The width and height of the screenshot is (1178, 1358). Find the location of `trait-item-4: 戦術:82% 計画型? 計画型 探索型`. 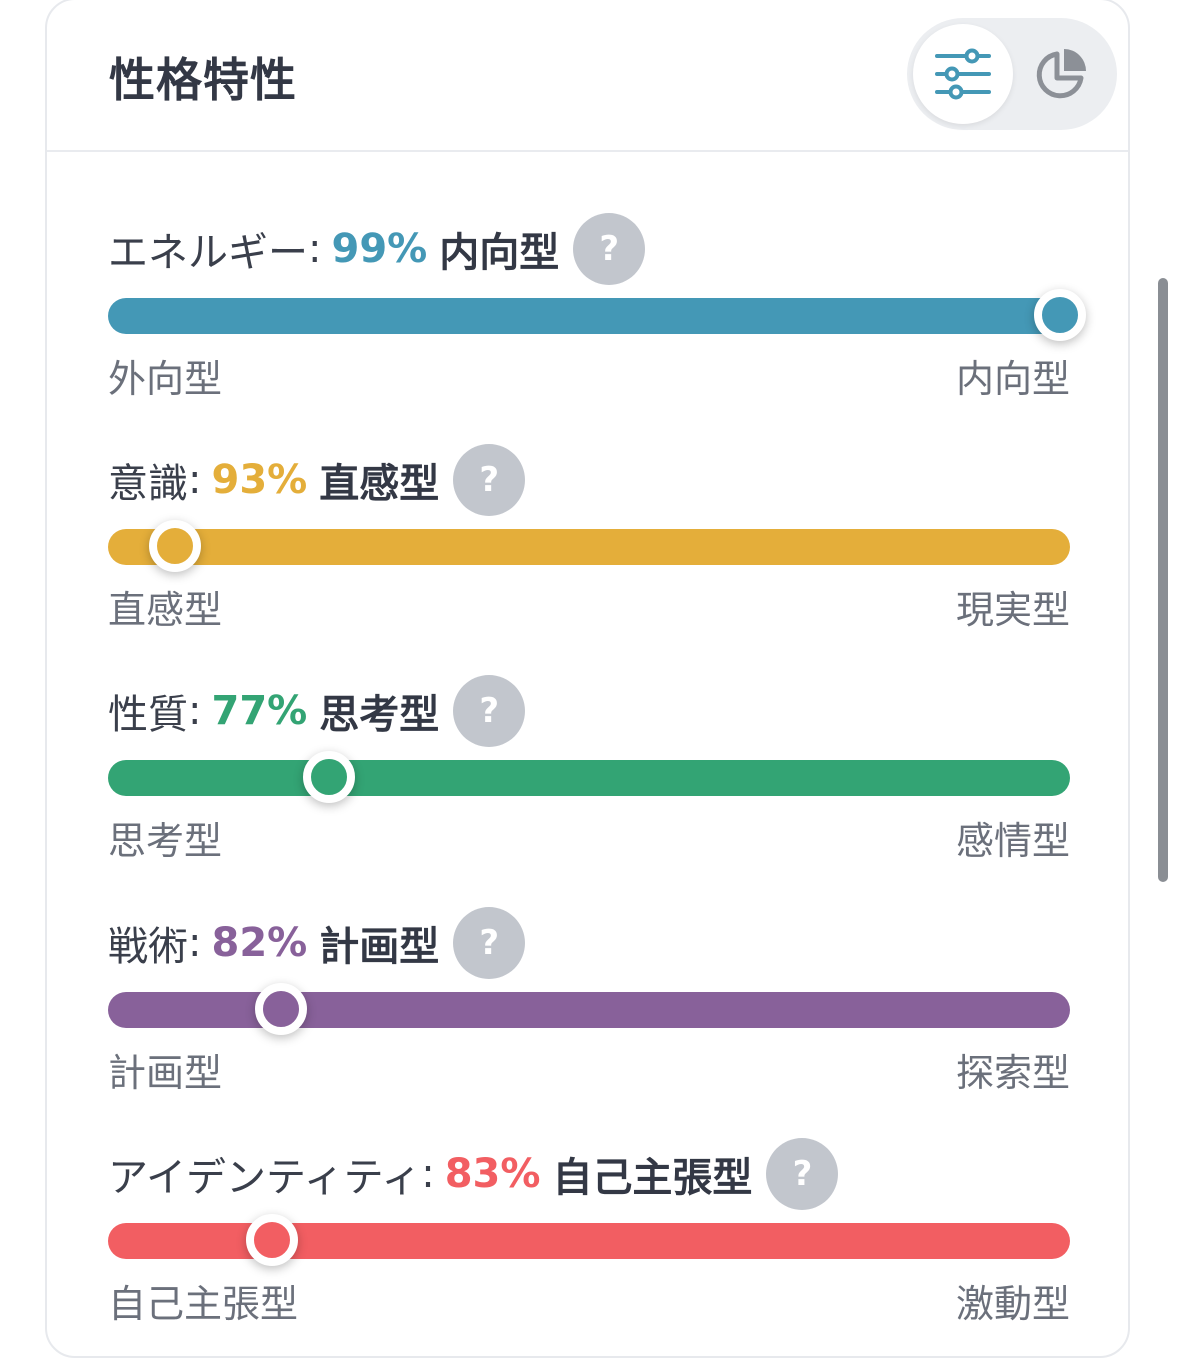

trait-item-4: 戦術:82% 計画型? 計画型 探索型 is located at coordinates (589, 1007).